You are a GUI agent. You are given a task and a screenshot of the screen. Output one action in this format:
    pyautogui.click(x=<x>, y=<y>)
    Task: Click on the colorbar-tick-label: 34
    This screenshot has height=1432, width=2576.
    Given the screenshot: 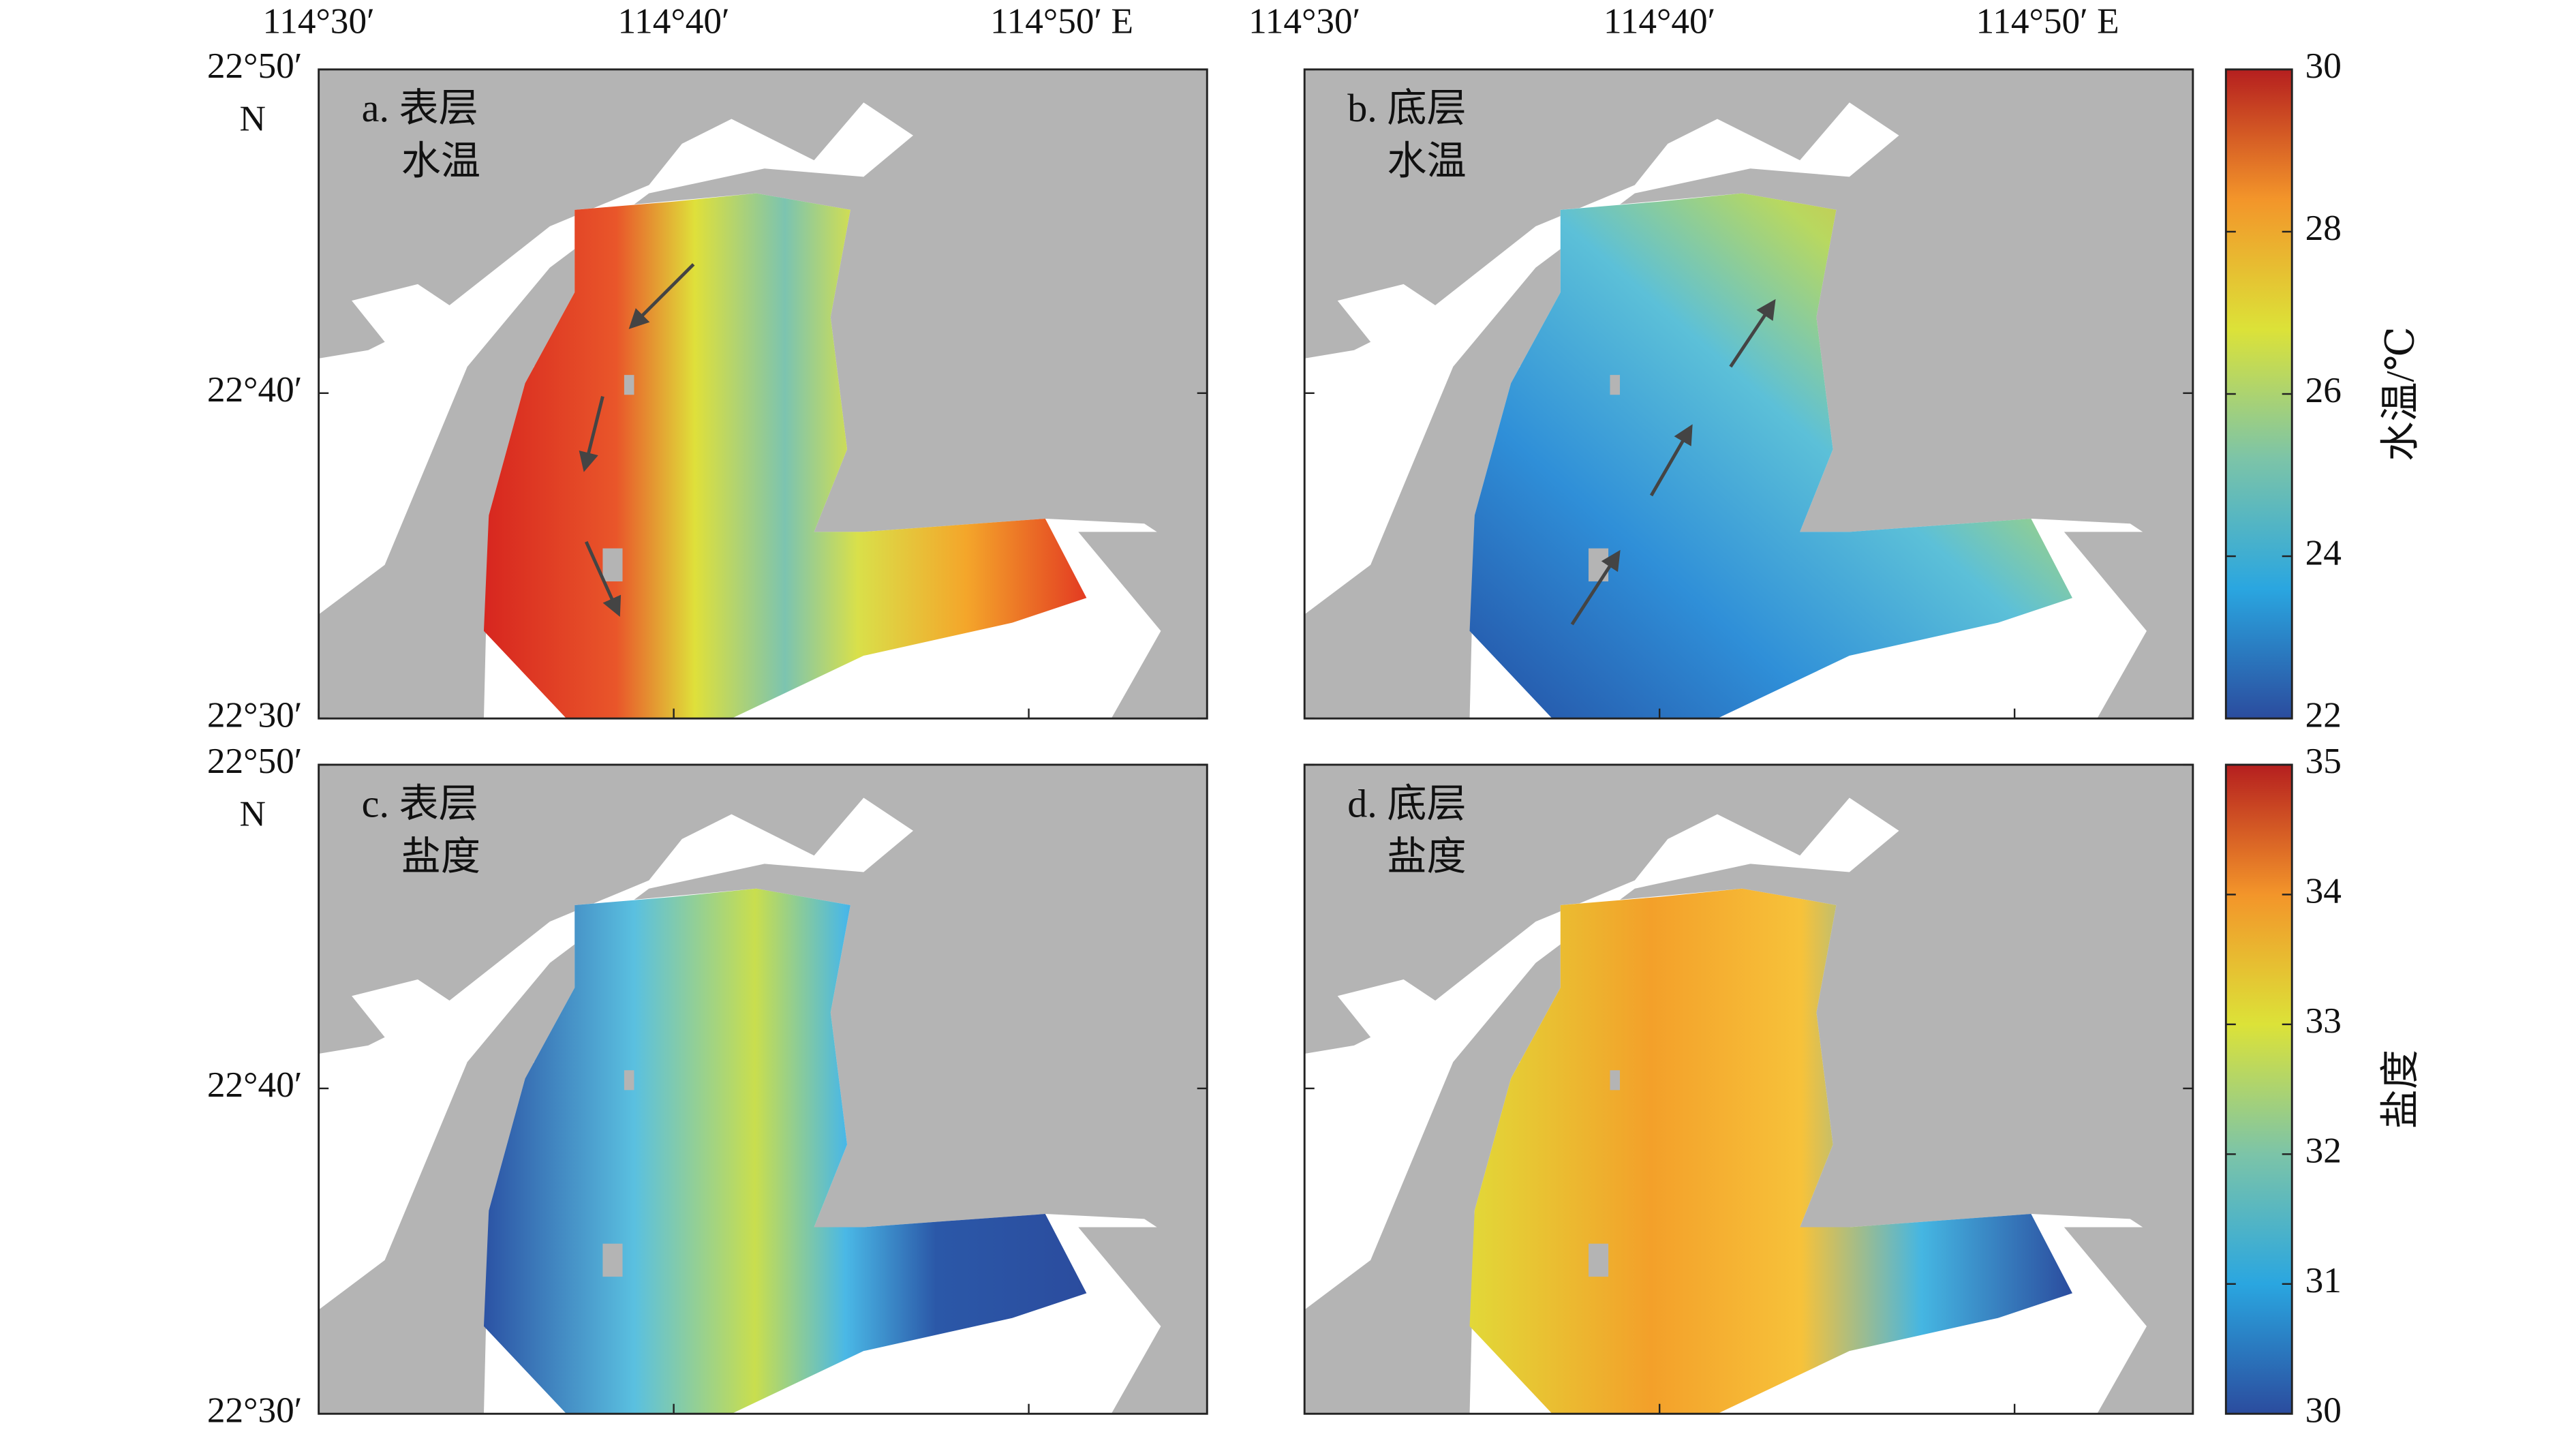 What is the action you would take?
    pyautogui.click(x=2323, y=891)
    